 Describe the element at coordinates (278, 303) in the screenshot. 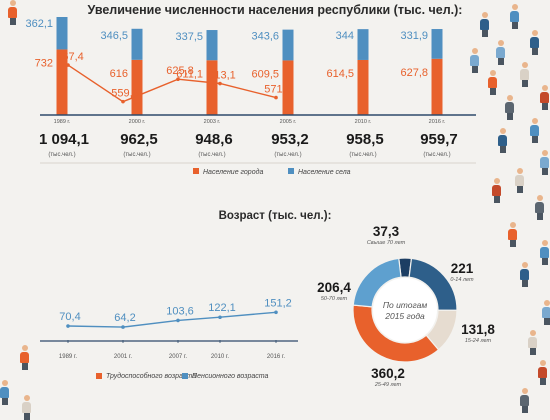

I see `pension-age-value-label: 151,2` at that location.